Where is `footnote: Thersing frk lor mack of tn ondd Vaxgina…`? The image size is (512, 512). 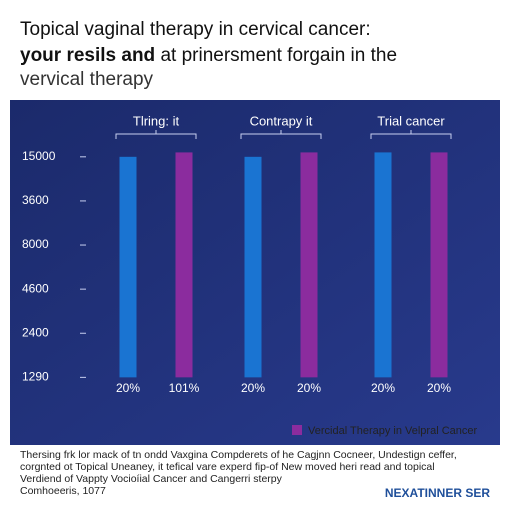
footnote: Thersing frk lor mack of tn ondd Vaxgina… is located at coordinates (238, 473).